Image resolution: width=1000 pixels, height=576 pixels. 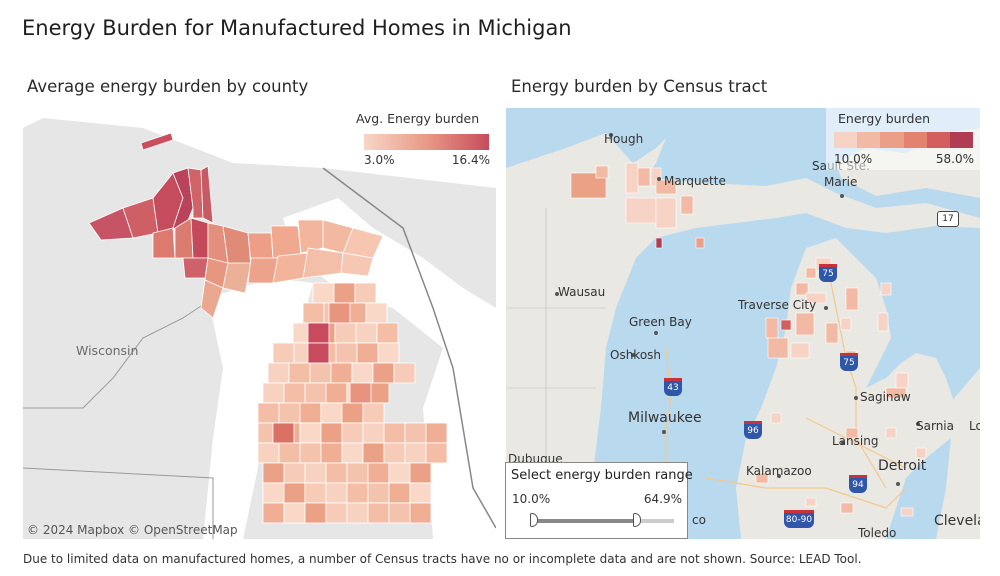 I want to click on place-wausau: Wausau, so click(x=582, y=292).